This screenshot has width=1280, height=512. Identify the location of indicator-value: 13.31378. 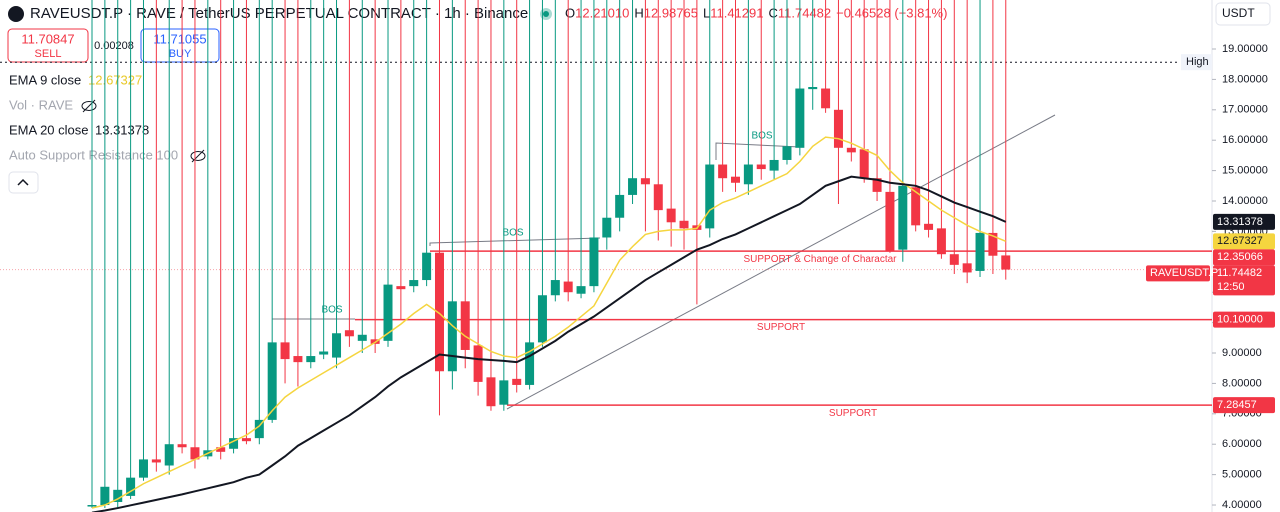
(122, 129).